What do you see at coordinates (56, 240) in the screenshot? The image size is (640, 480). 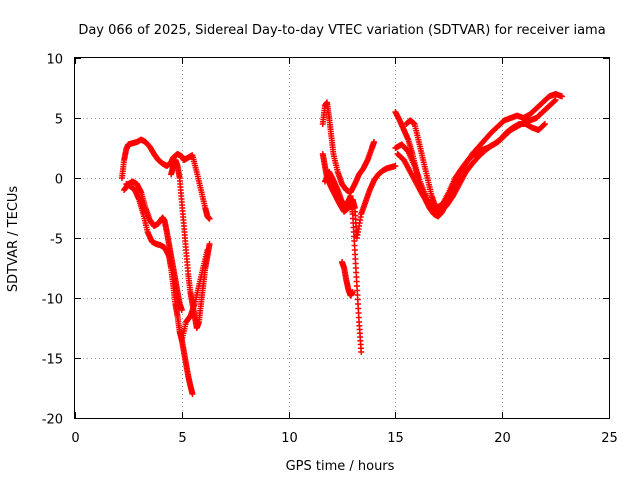 I see `y-tick-label: -5` at bounding box center [56, 240].